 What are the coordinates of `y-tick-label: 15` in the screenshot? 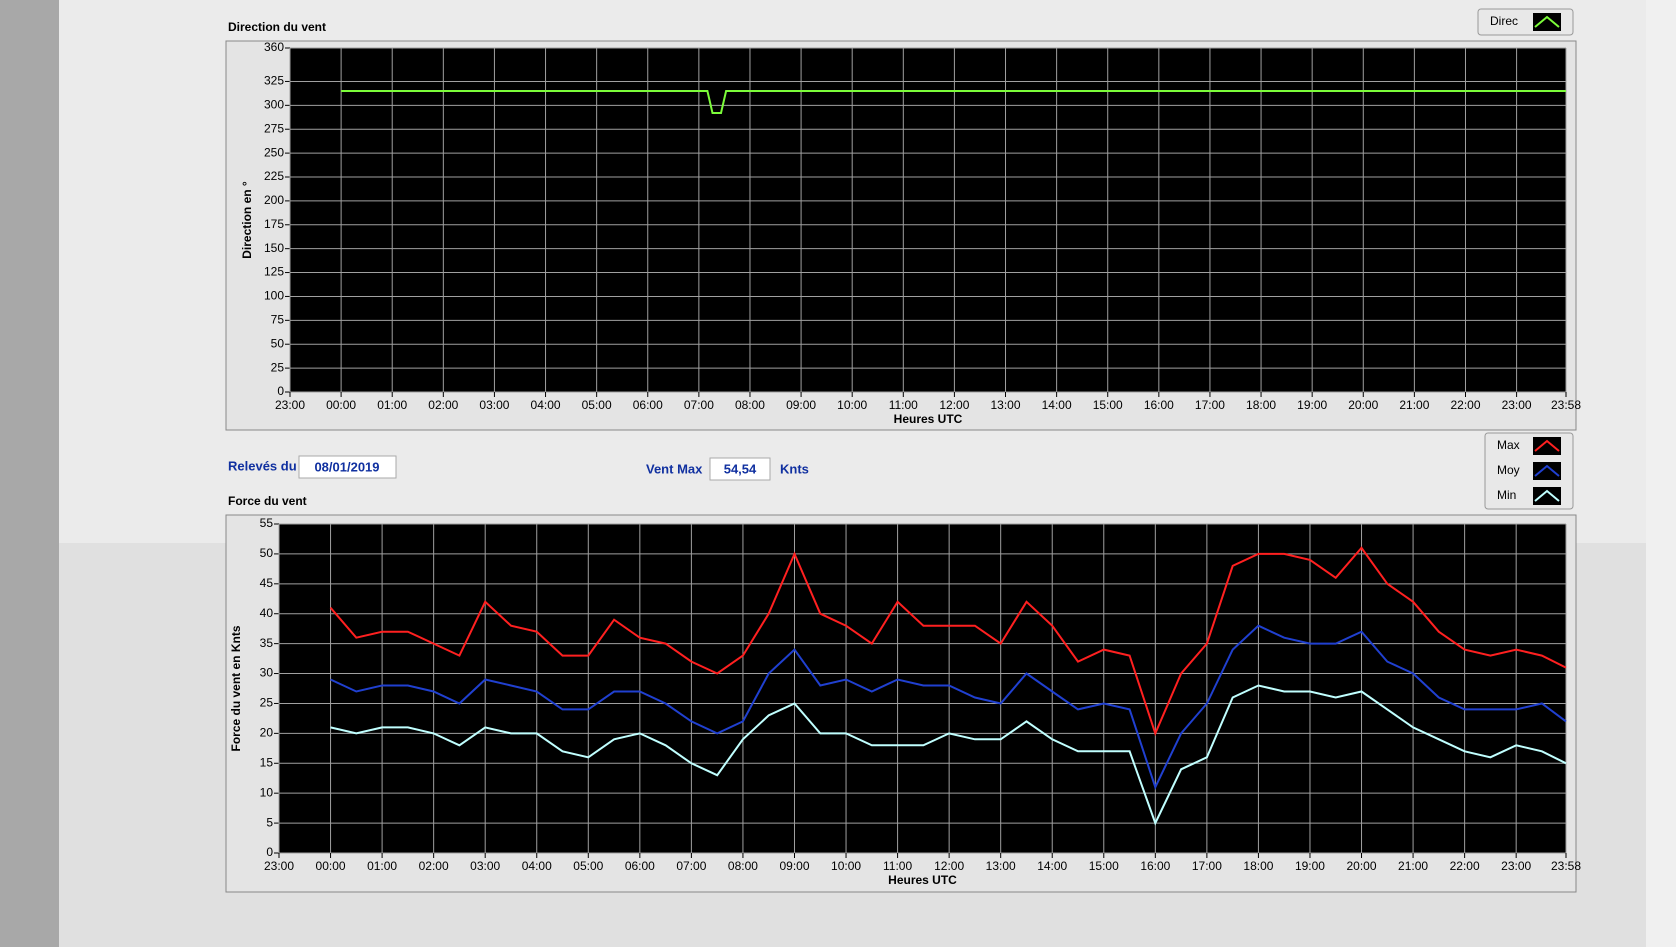 It's located at (267, 762).